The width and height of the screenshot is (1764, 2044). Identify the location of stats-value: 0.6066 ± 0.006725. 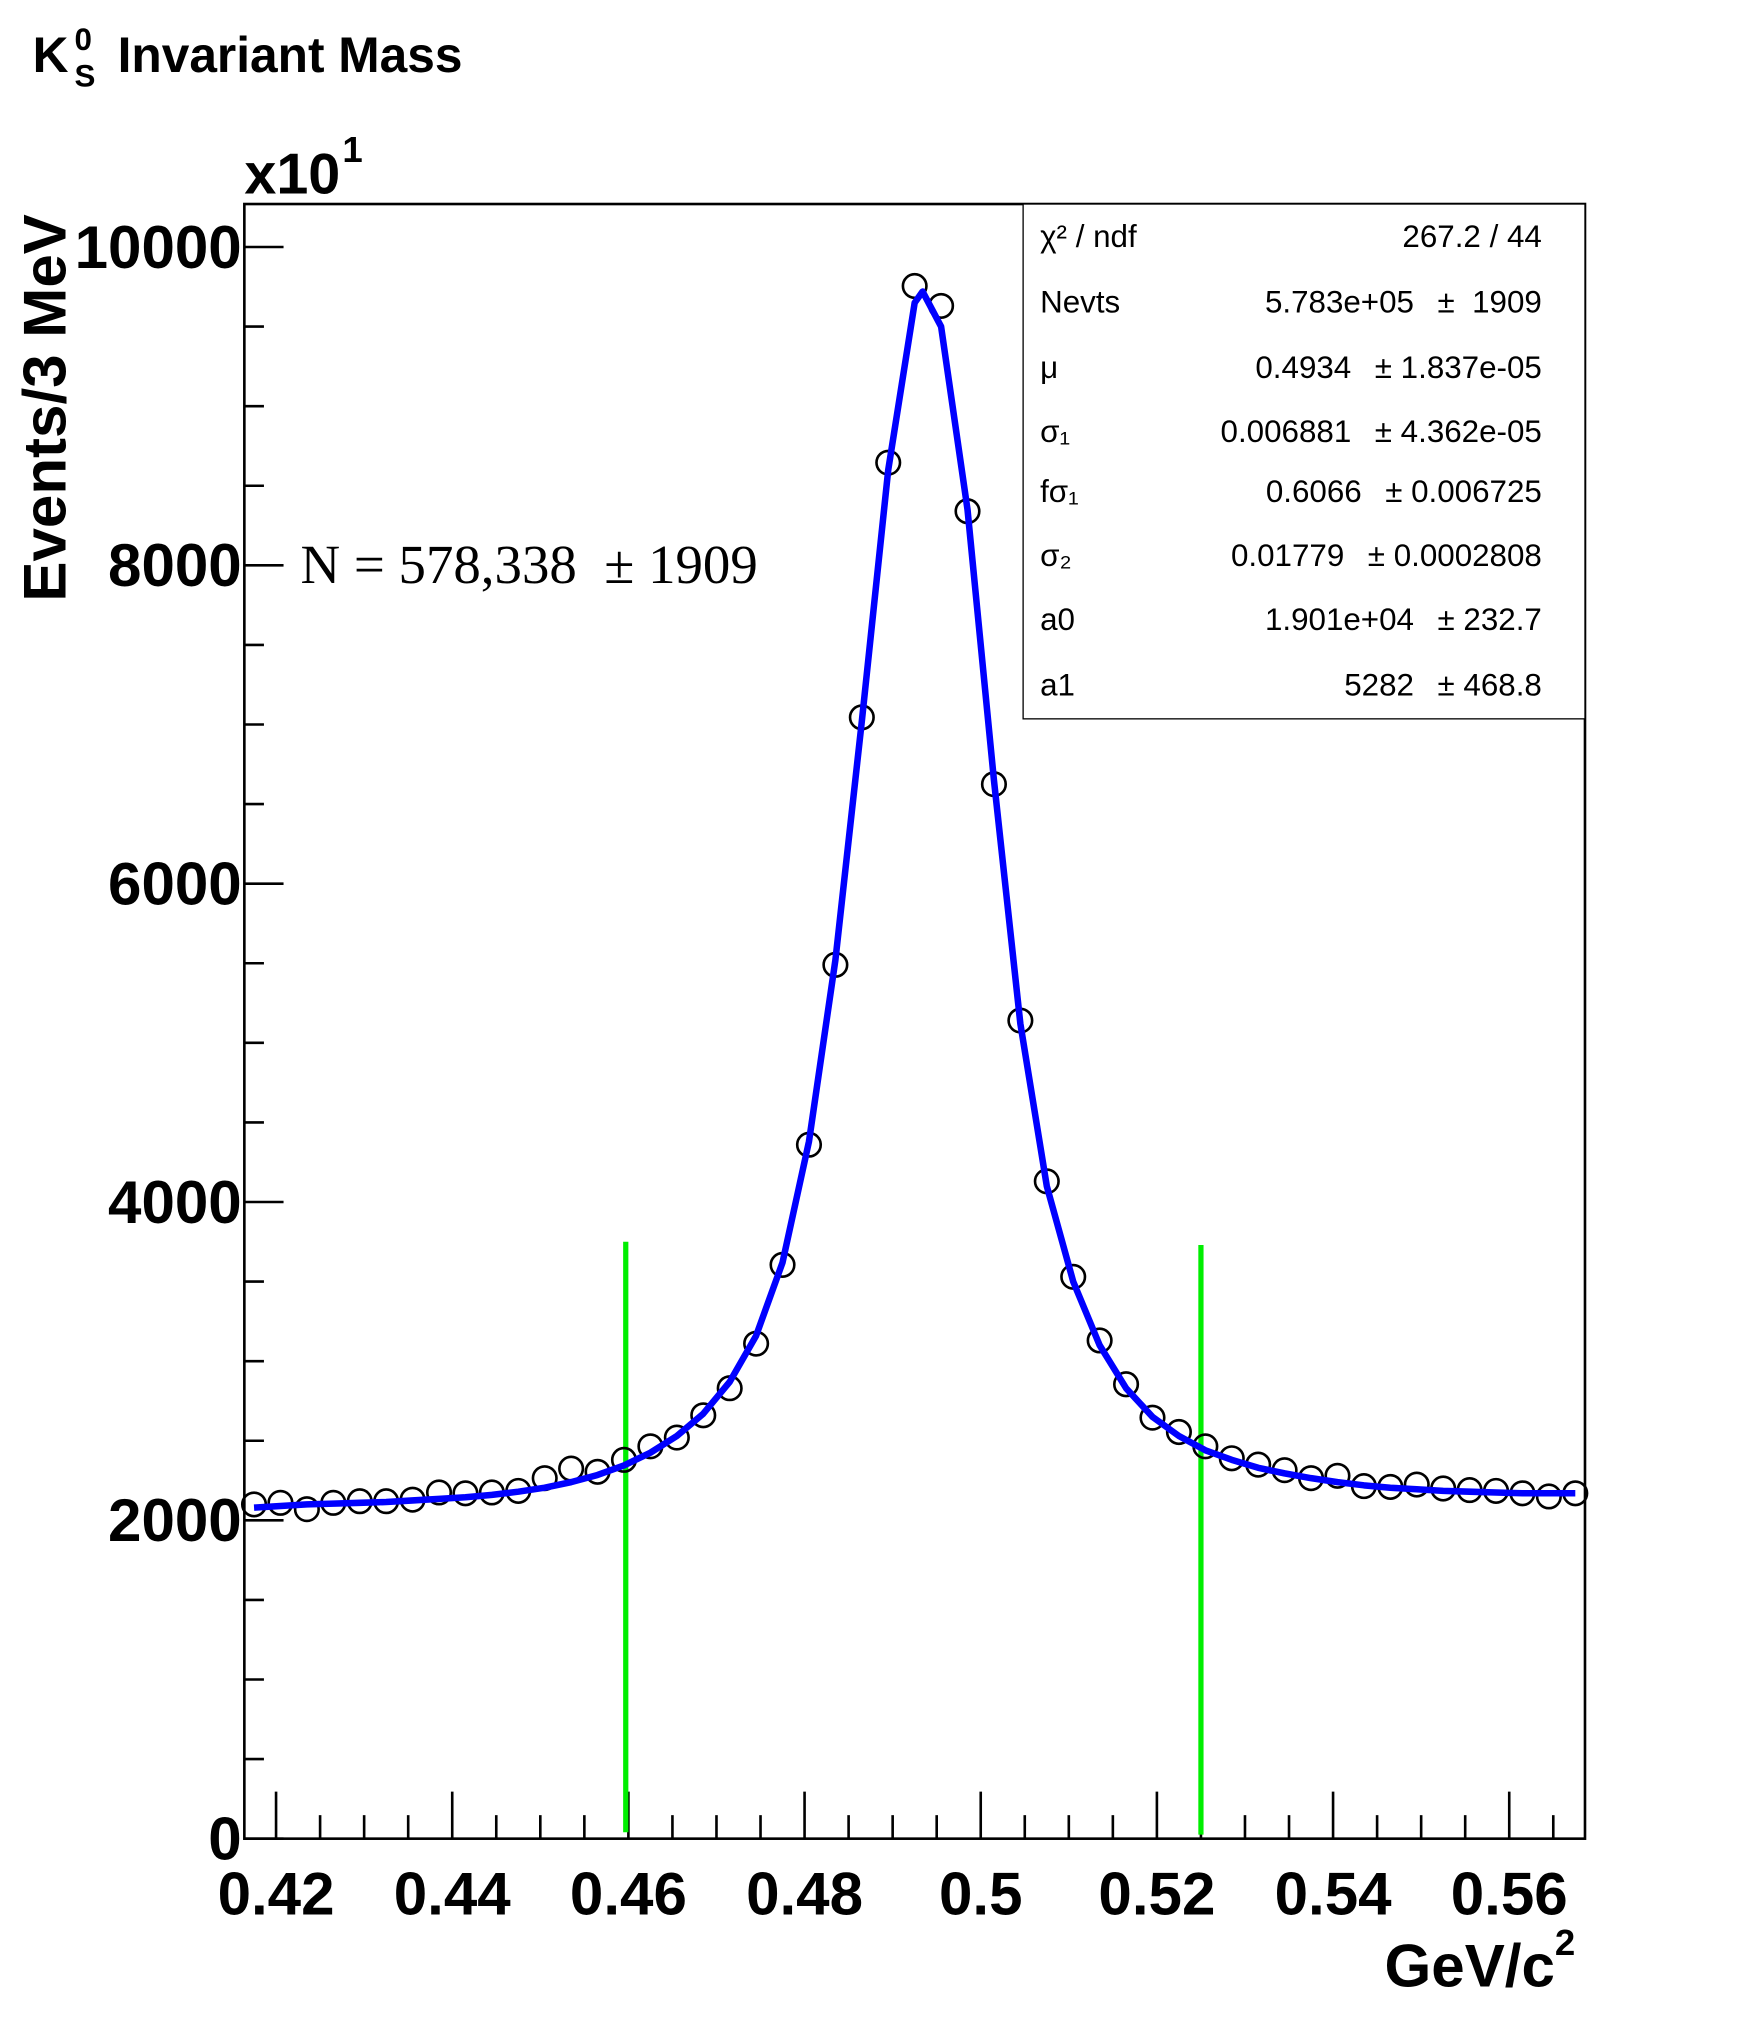
(1404, 491).